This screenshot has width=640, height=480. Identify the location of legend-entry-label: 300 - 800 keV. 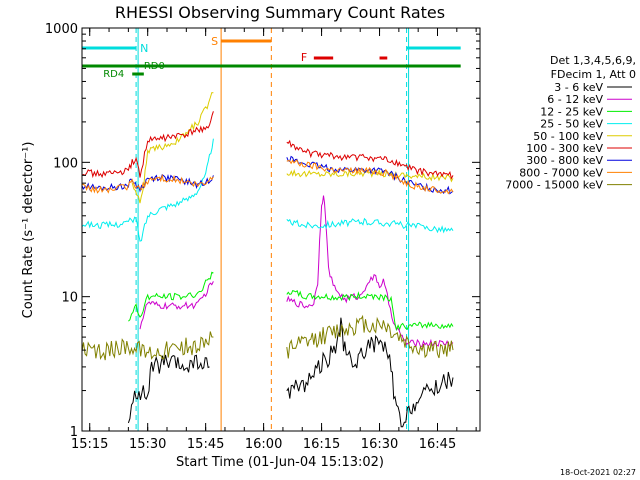
(564, 160).